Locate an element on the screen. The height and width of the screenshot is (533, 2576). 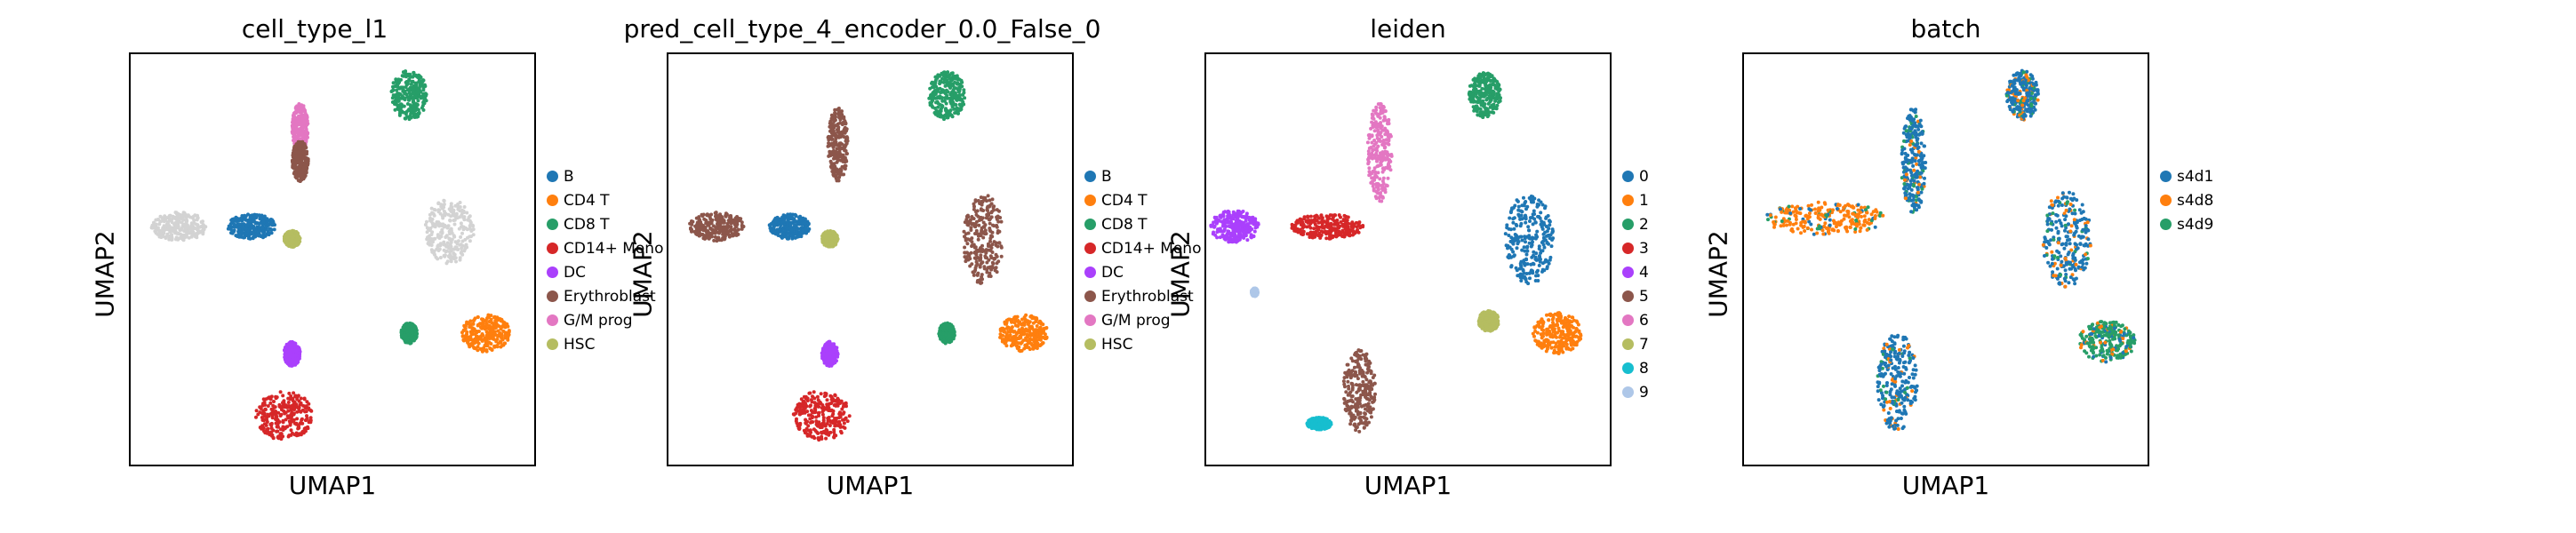
panel-title: cell_type_l1 is located at coordinates (314, 29).